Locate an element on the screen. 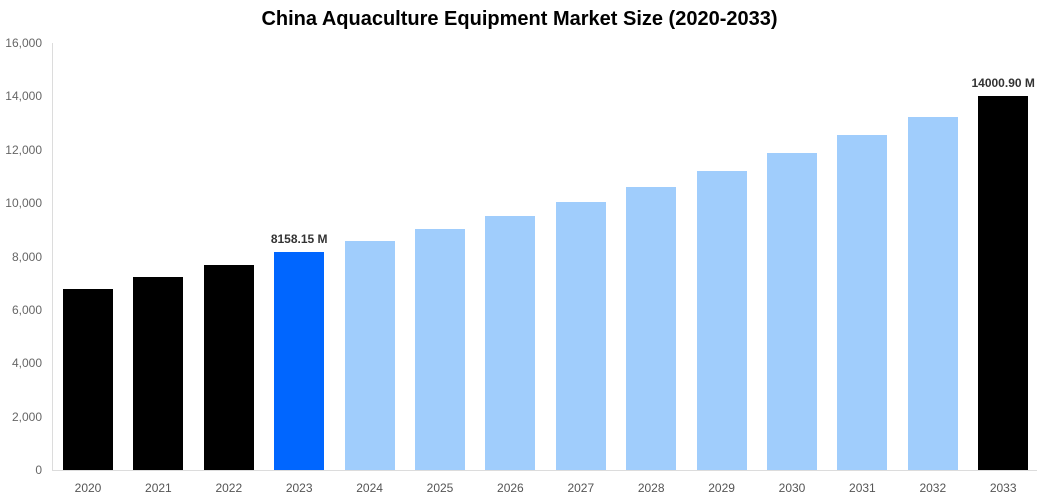  x-tick-label: 2031 is located at coordinates (862, 488).